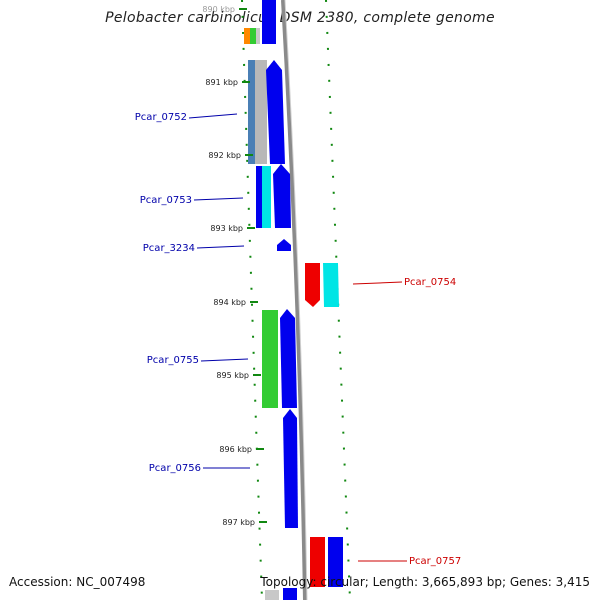  What do you see at coordinates (226, 228) in the screenshot?
I see `tick-label: 893 kbp` at bounding box center [226, 228].